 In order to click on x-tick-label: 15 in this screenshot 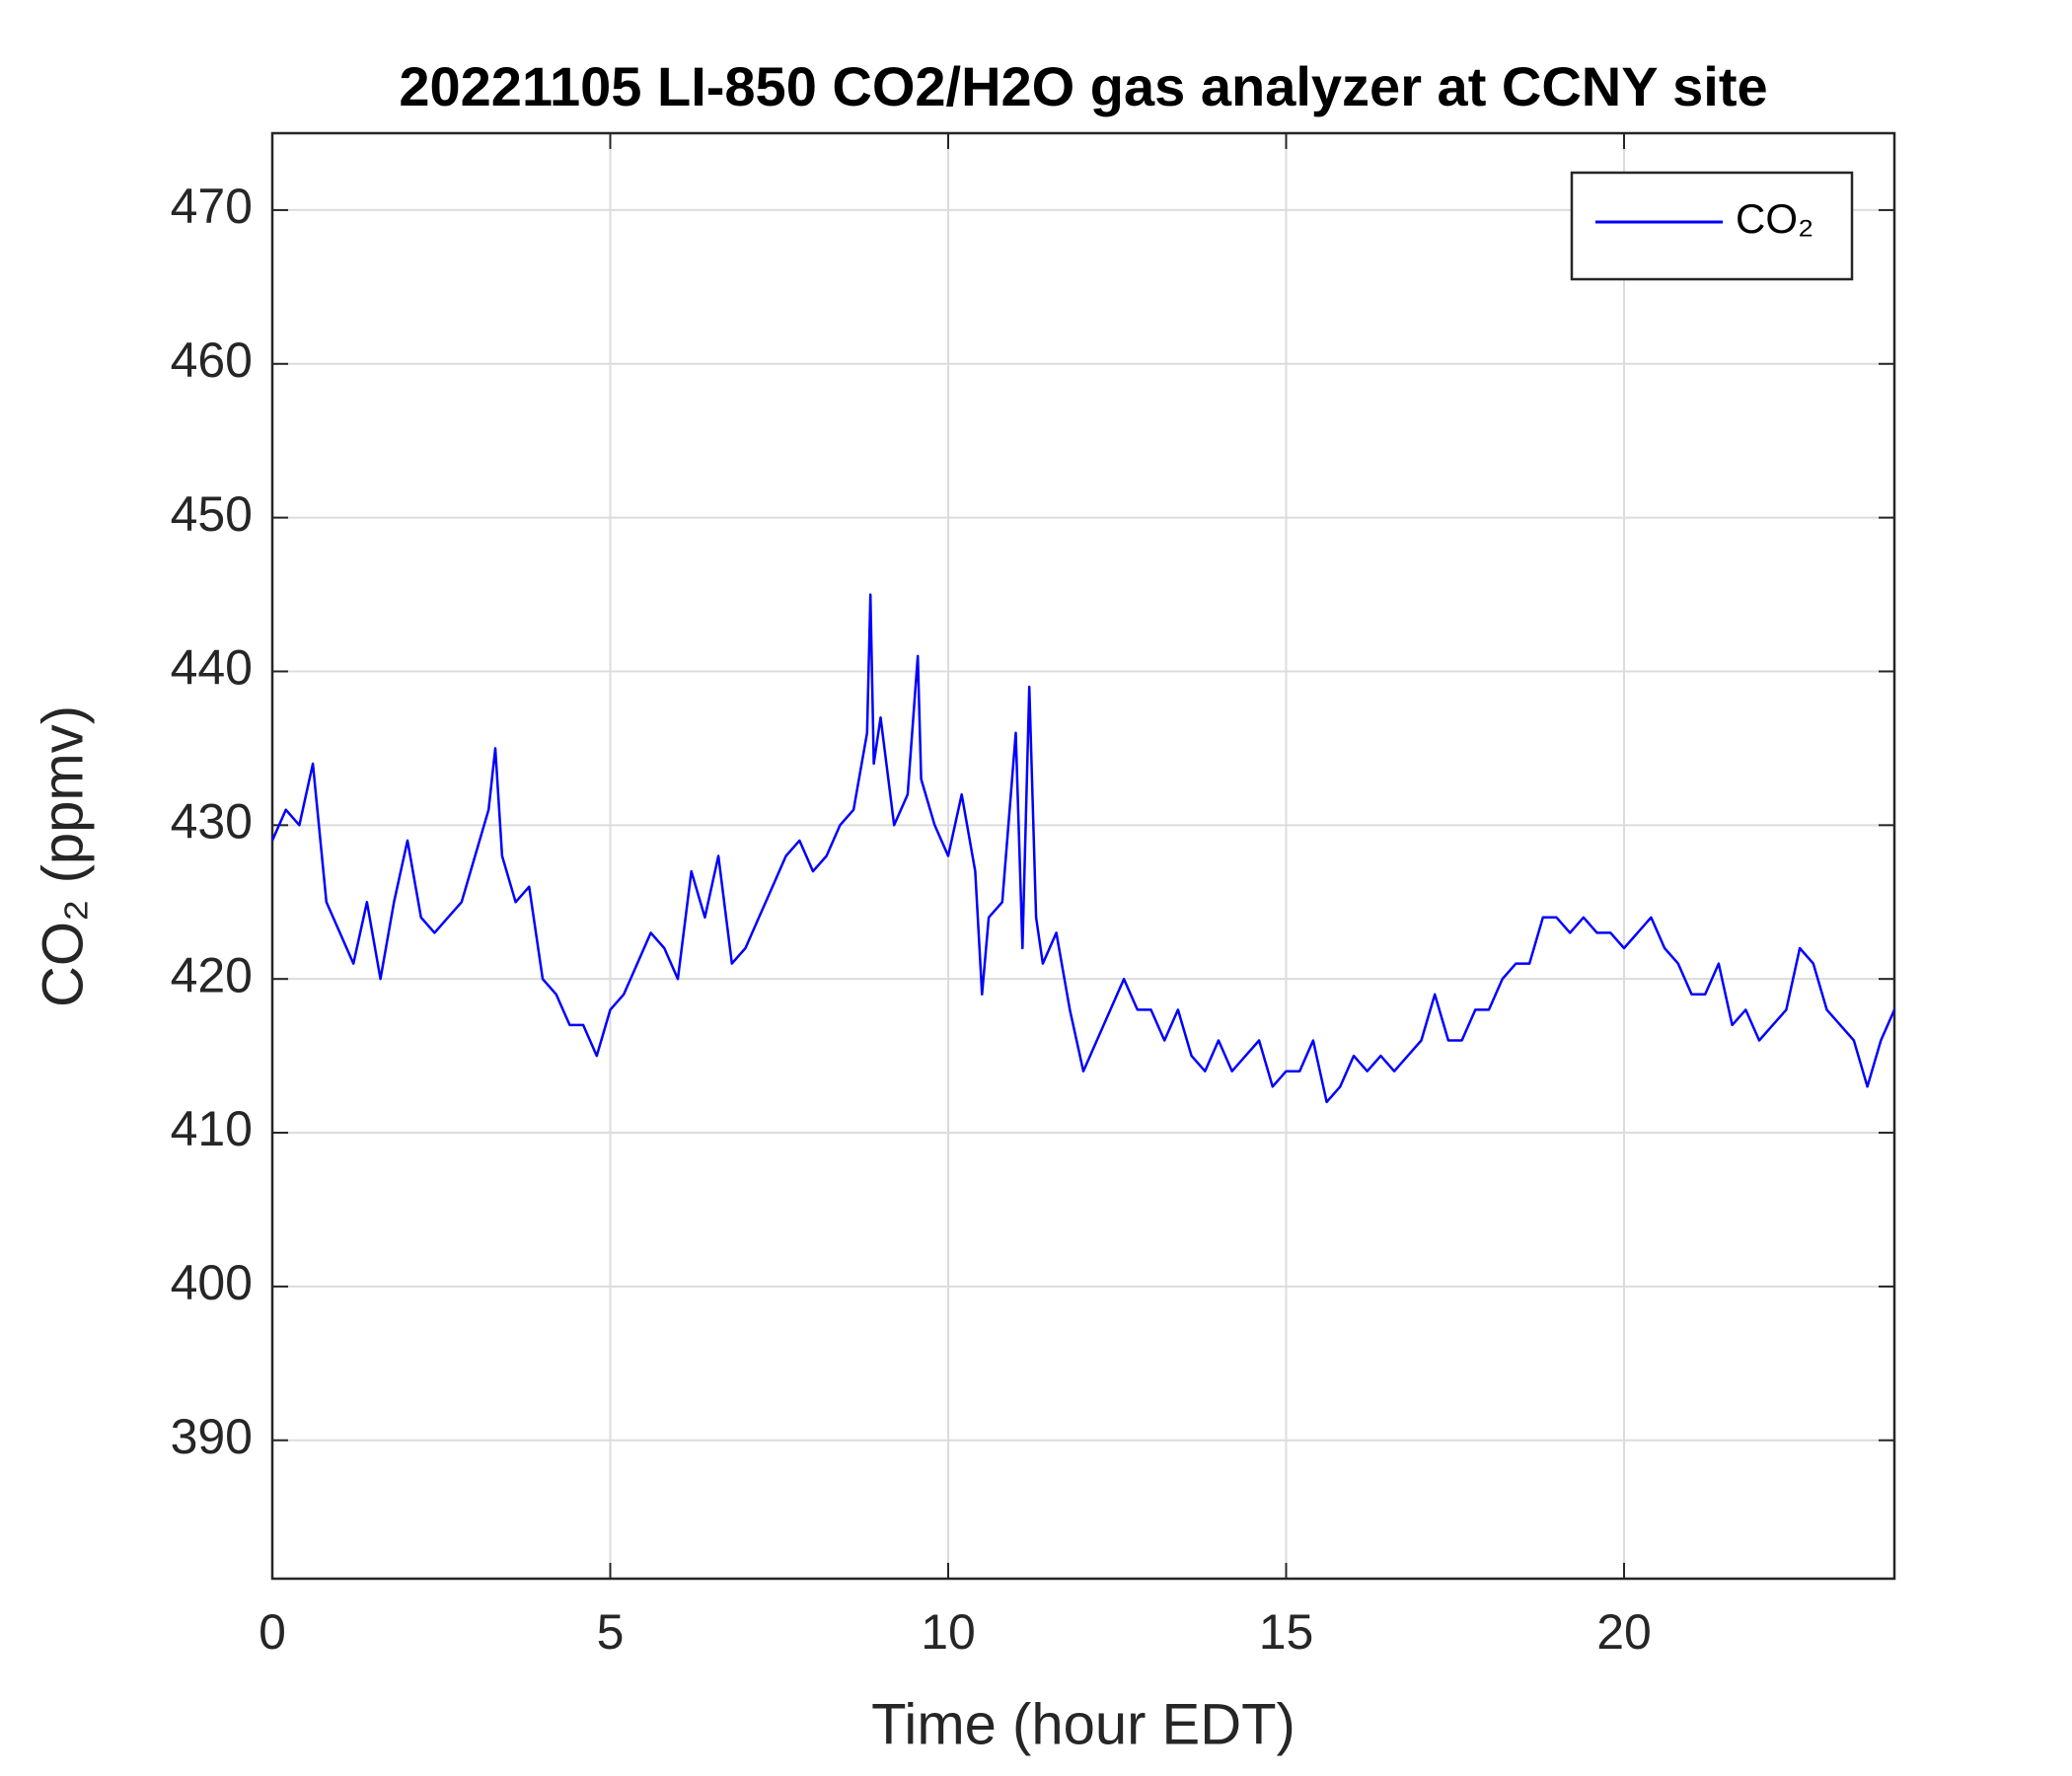, I will do `click(1286, 1632)`.